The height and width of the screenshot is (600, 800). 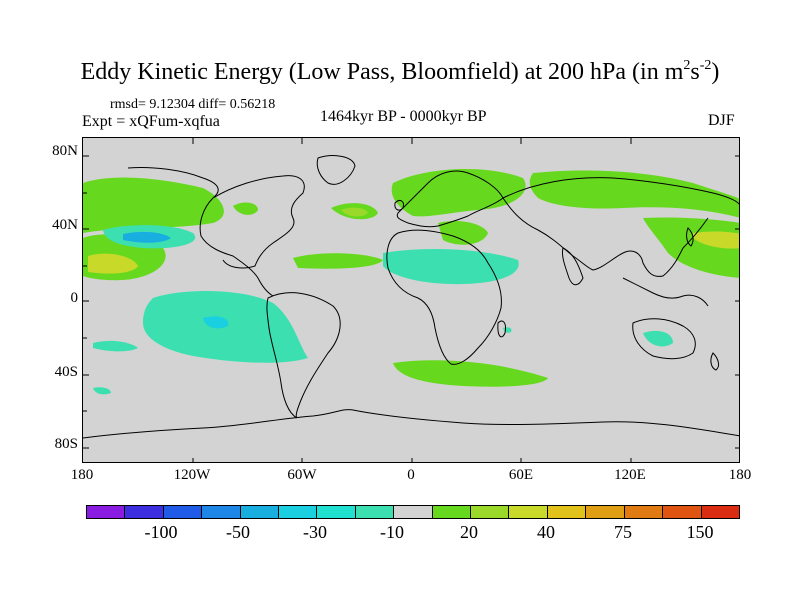 I want to click on contour-yellow-mid-atlantic, so click(x=354, y=212).